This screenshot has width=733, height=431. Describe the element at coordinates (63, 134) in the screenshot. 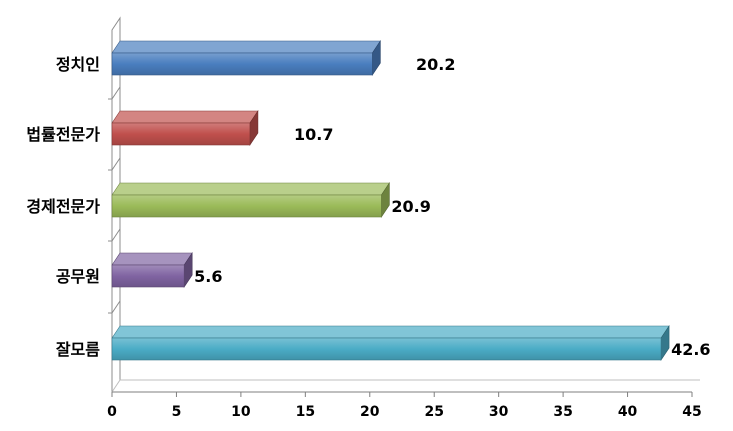

I see `category-label: 법률전문가` at that location.